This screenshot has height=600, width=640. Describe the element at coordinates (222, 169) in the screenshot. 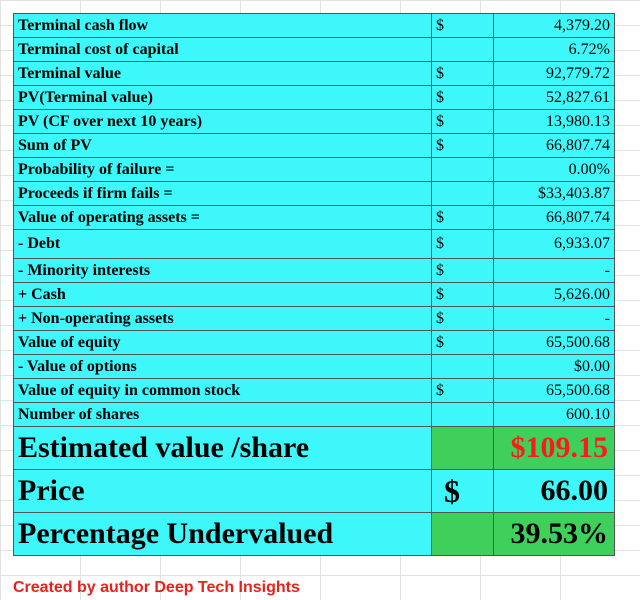

I see `row-label: Probability of failure =` at that location.